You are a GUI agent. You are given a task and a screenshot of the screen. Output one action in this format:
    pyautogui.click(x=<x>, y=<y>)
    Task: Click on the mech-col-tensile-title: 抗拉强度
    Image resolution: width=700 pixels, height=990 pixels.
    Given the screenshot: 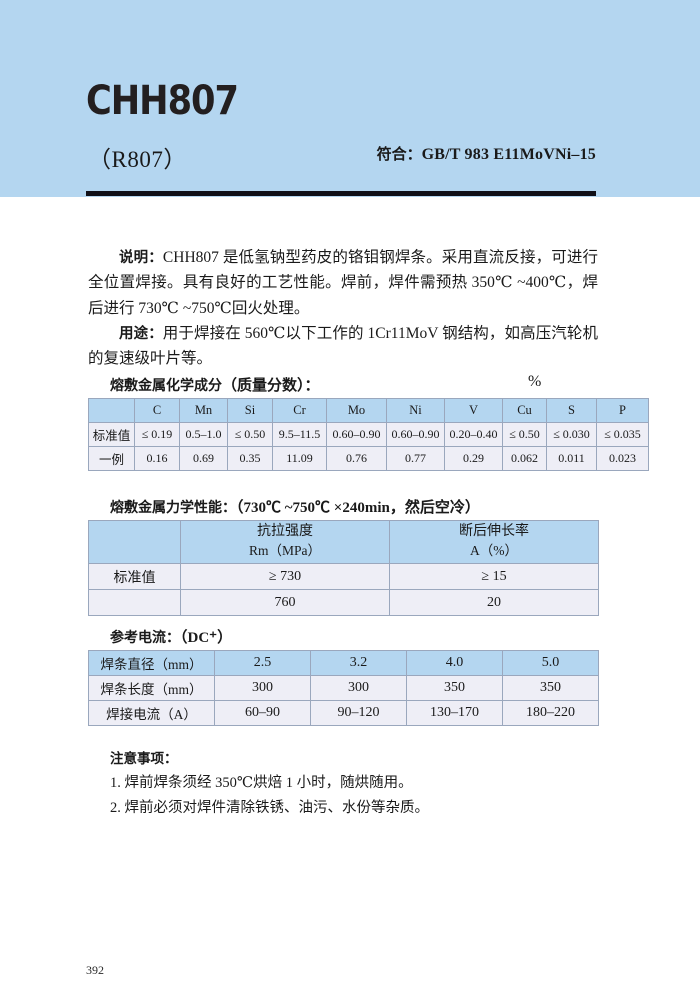 What is the action you would take?
    pyautogui.click(x=285, y=532)
    